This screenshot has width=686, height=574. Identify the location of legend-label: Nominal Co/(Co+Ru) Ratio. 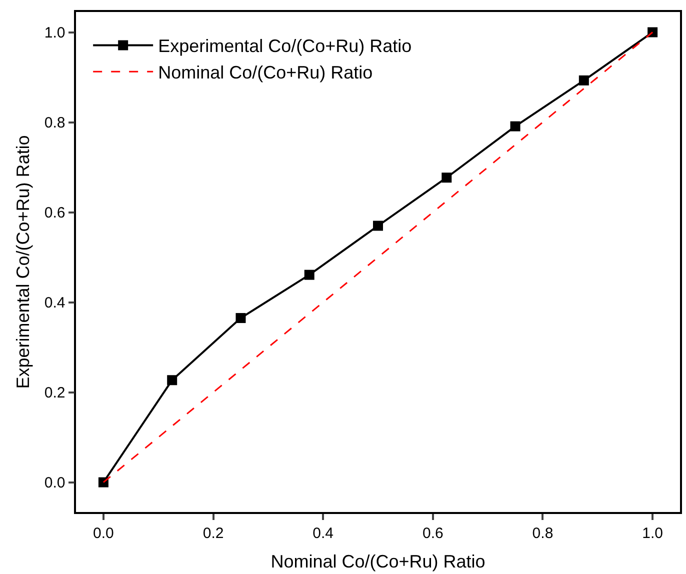
(265, 72).